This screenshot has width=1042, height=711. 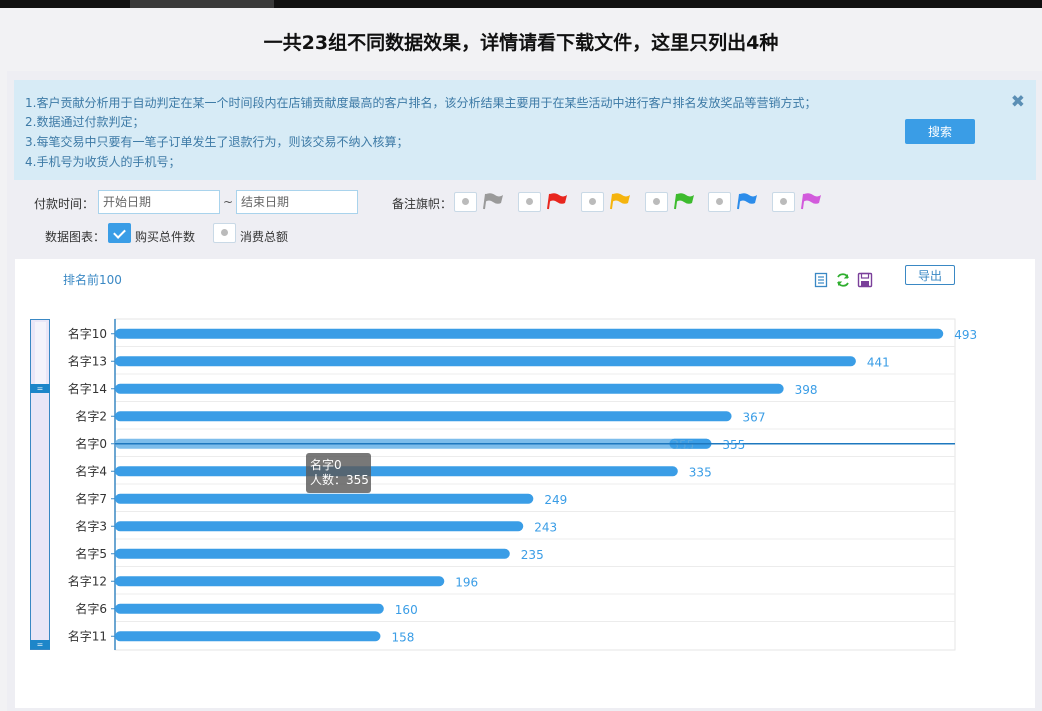 I want to click on refresh-icon, so click(x=843, y=280).